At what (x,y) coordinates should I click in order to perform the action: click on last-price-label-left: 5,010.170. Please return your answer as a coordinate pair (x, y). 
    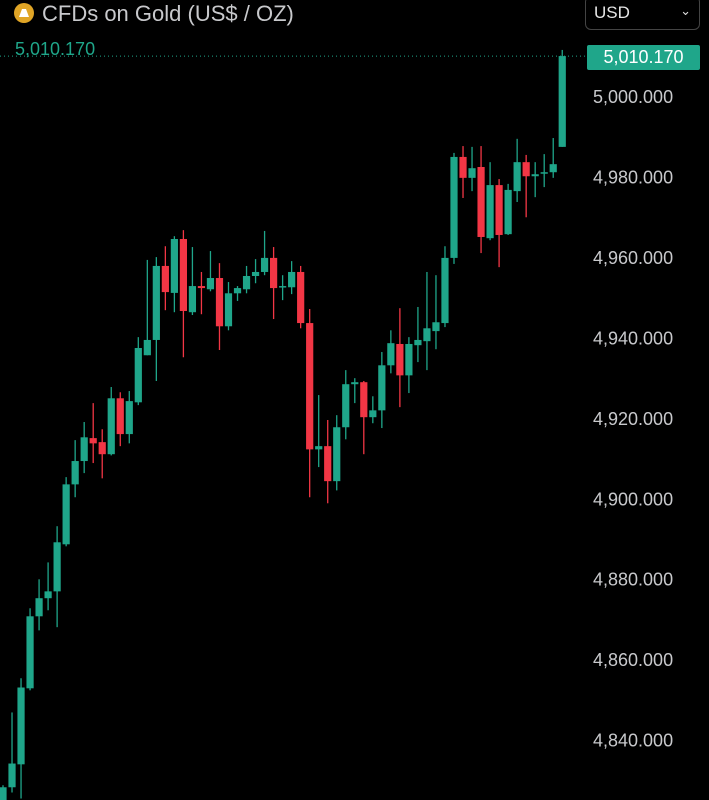
    Looking at the image, I should click on (55, 49).